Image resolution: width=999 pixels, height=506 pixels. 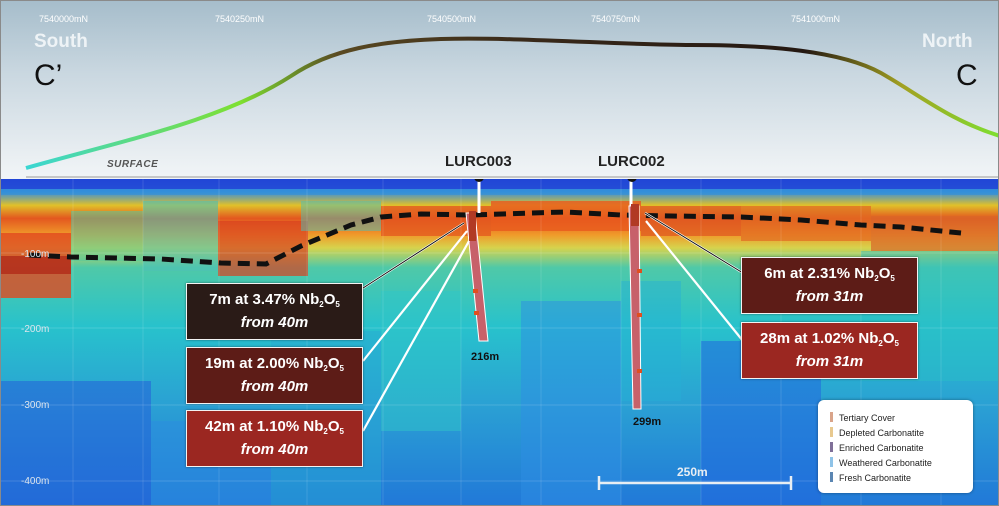 What do you see at coordinates (616, 19) in the screenshot?
I see `northing-label: 7540750mN` at bounding box center [616, 19].